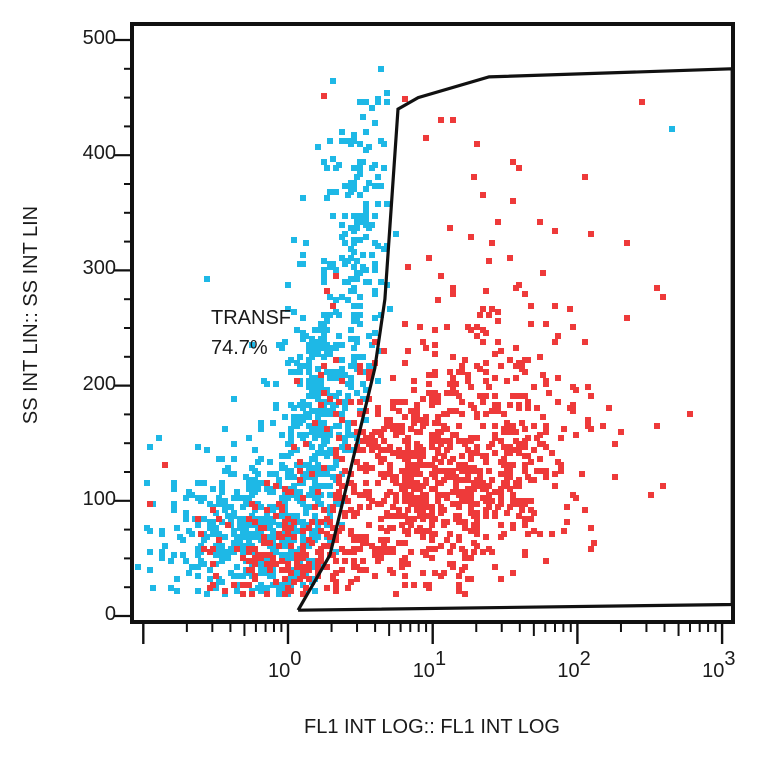  Describe the element at coordinates (251, 318) in the screenshot. I see `gate-name: TRANSF` at that location.